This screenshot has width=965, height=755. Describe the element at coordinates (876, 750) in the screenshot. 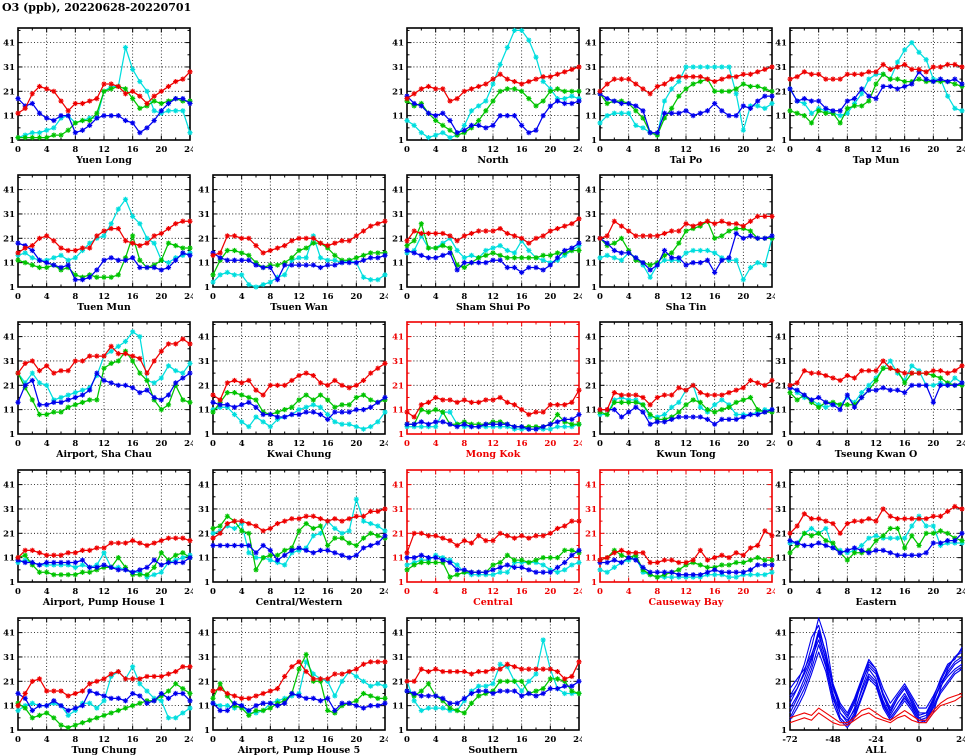

I see `chart-title: ALL` at that location.